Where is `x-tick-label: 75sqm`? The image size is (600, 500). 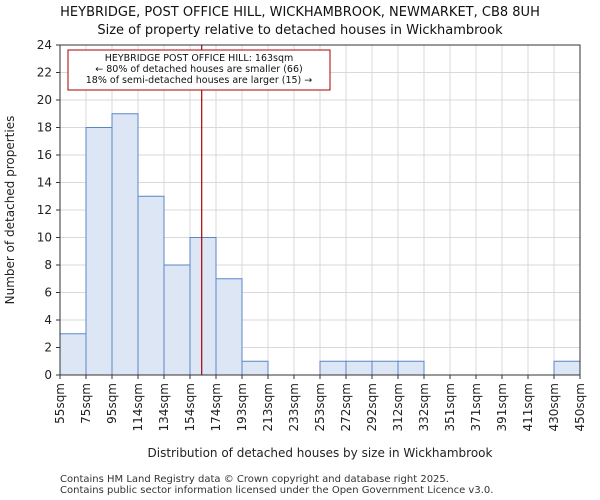 x-tick-label: 75sqm is located at coordinates (86, 403).